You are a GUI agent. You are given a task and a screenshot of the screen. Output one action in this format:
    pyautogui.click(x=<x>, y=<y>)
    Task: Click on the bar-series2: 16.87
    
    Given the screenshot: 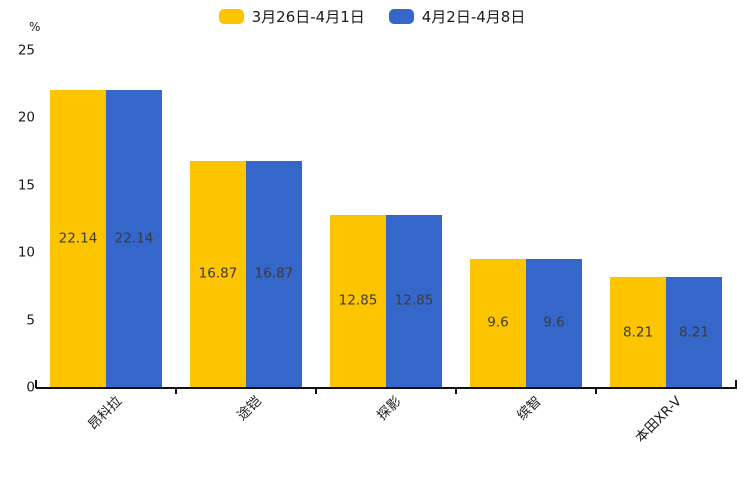 What is the action you would take?
    pyautogui.click(x=274, y=274)
    